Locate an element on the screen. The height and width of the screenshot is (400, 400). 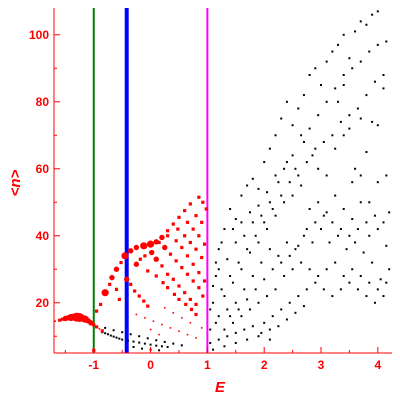
x-tick-label: 1 is located at coordinates (207, 365).